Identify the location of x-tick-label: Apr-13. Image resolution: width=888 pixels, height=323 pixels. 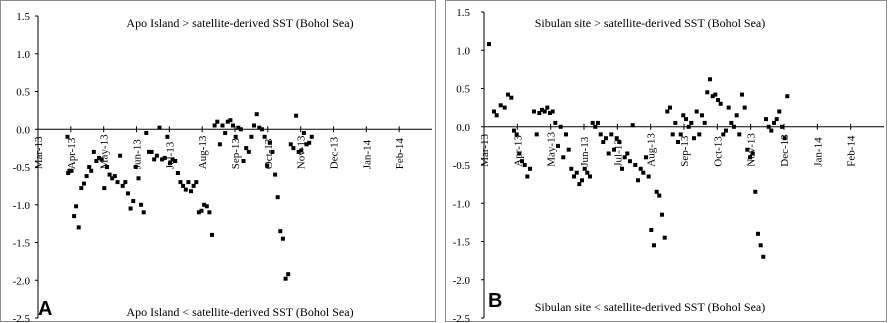
(72, 153).